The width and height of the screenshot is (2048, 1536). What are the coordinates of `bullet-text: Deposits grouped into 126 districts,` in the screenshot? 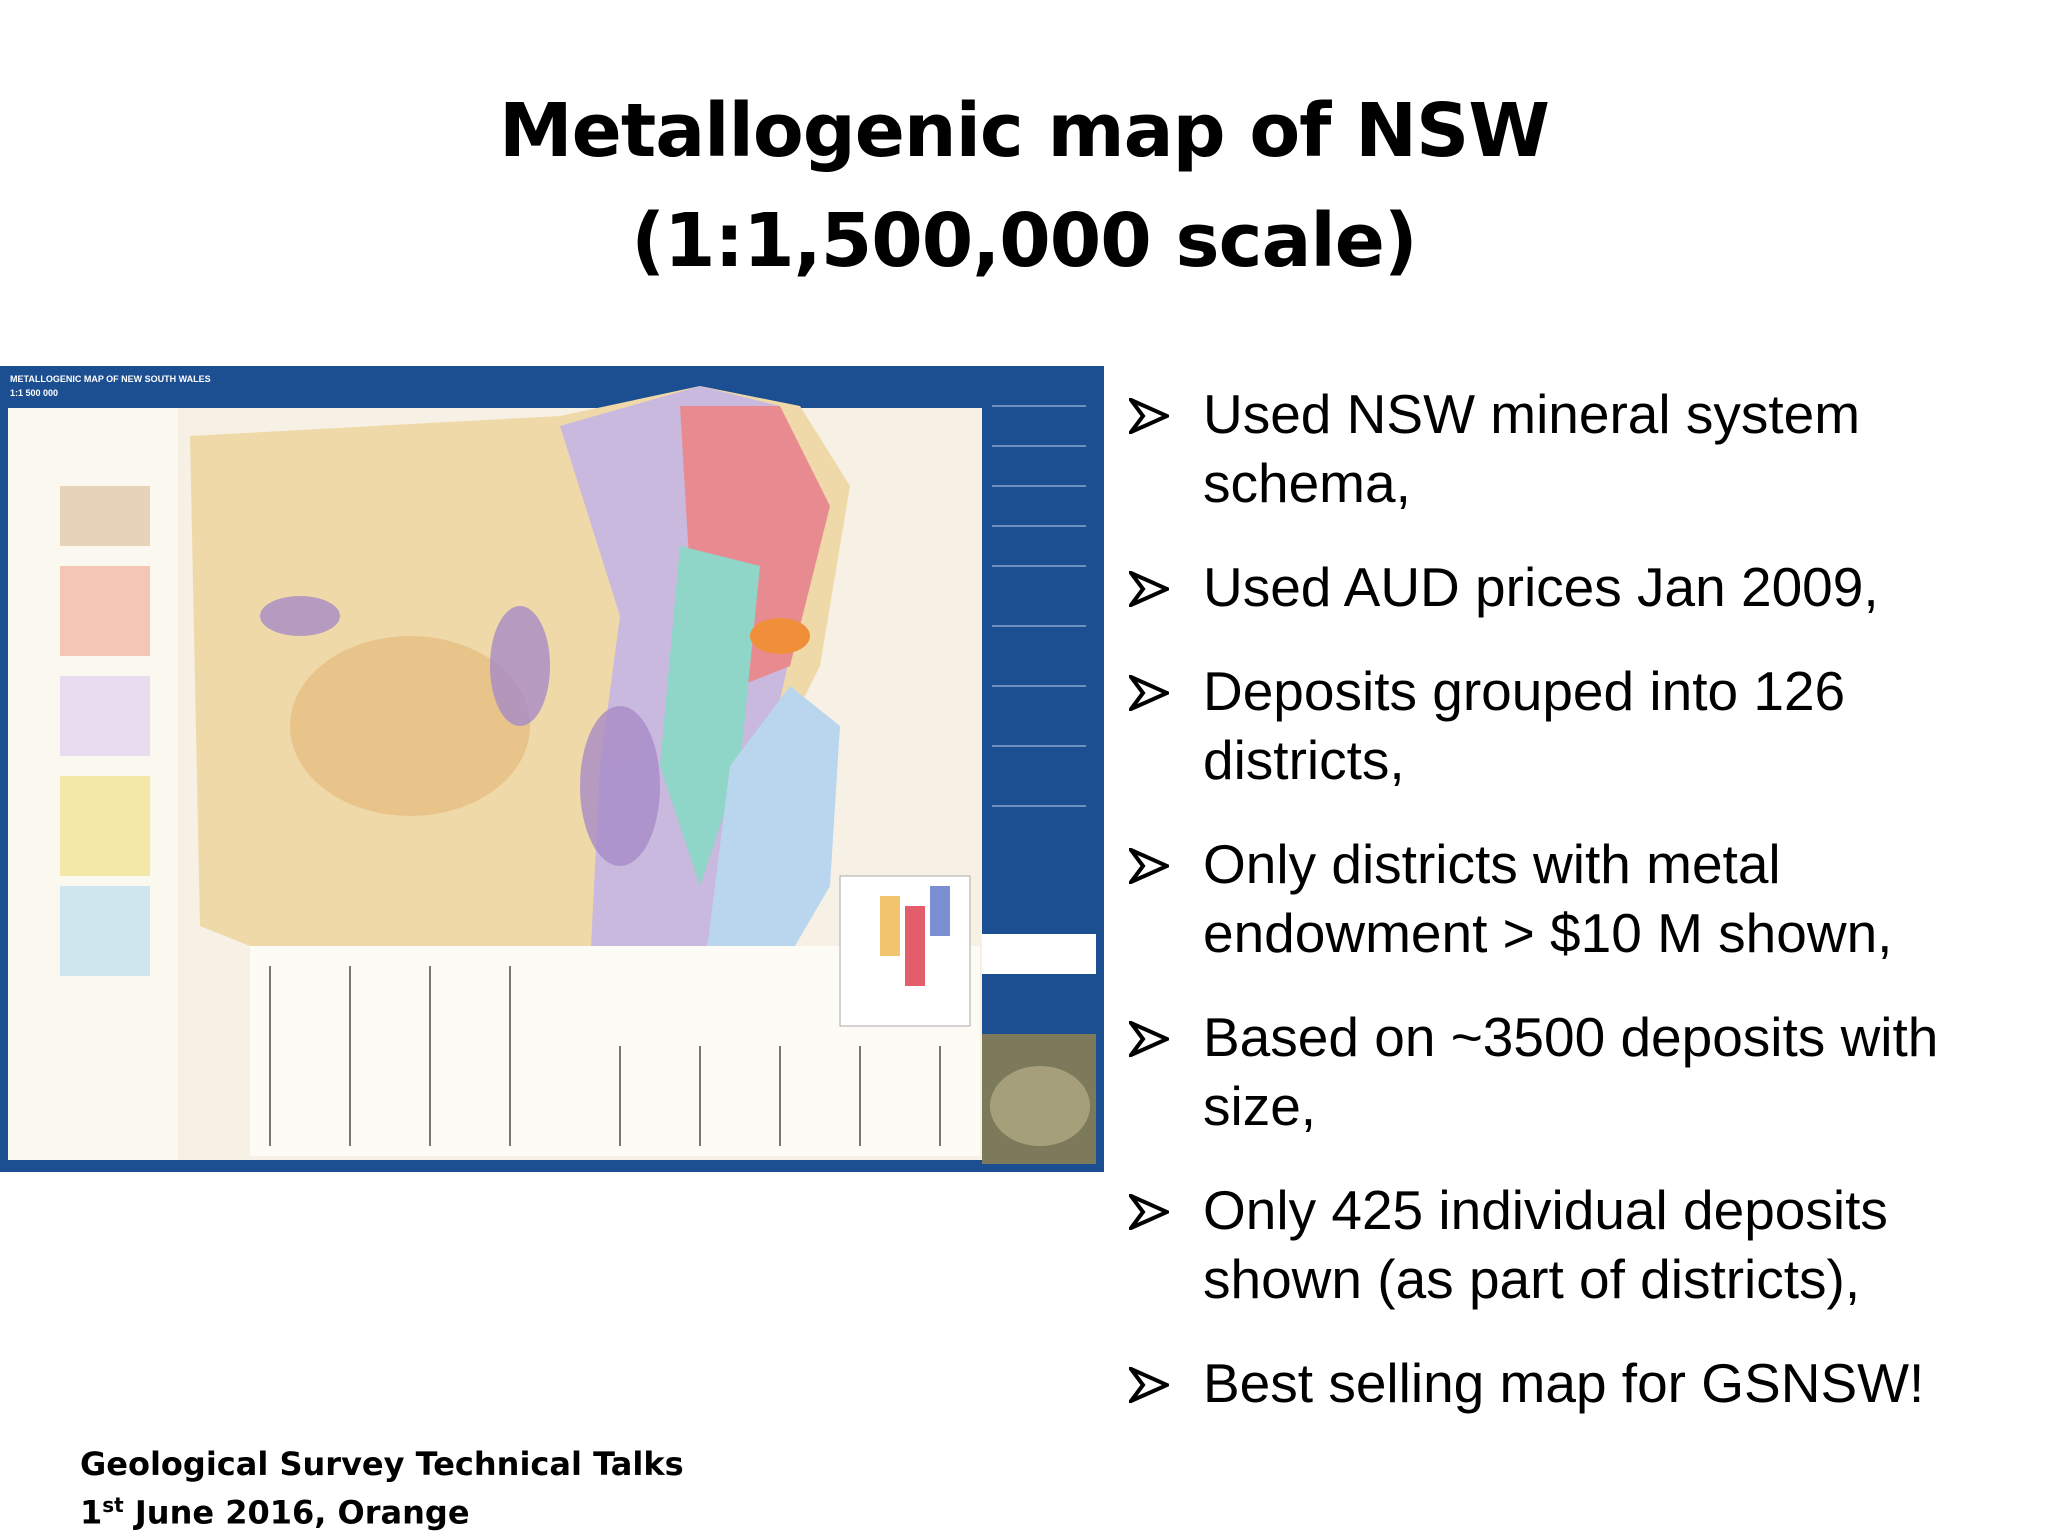 It's located at (1524, 725).